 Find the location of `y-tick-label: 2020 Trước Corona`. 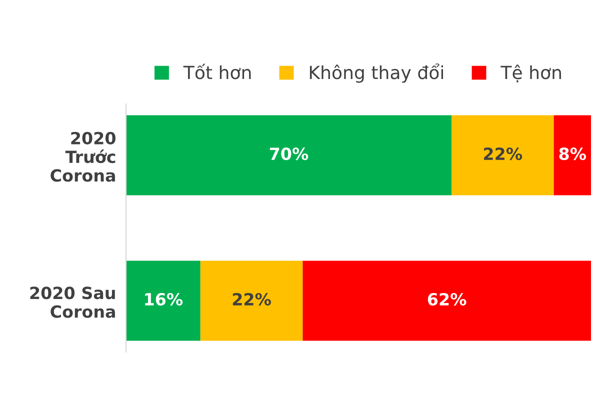

y-tick-label: 2020 Trước Corona is located at coordinates (83, 157).